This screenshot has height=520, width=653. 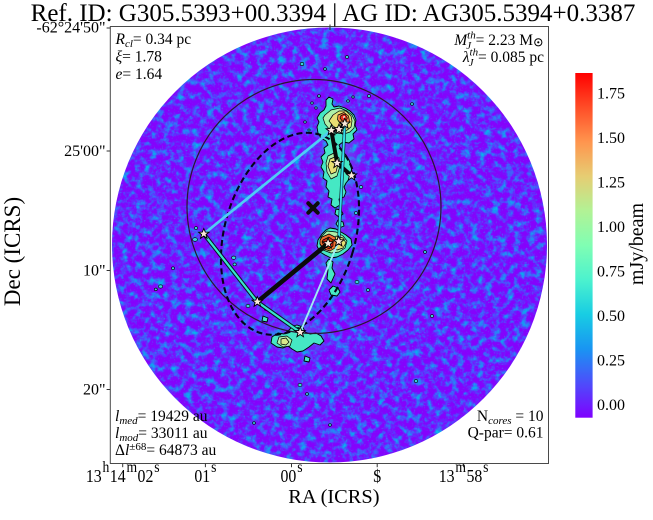 What do you see at coordinates (12, 251) in the screenshot?
I see `svg-text: Dec (ICRS)` at bounding box center [12, 251].